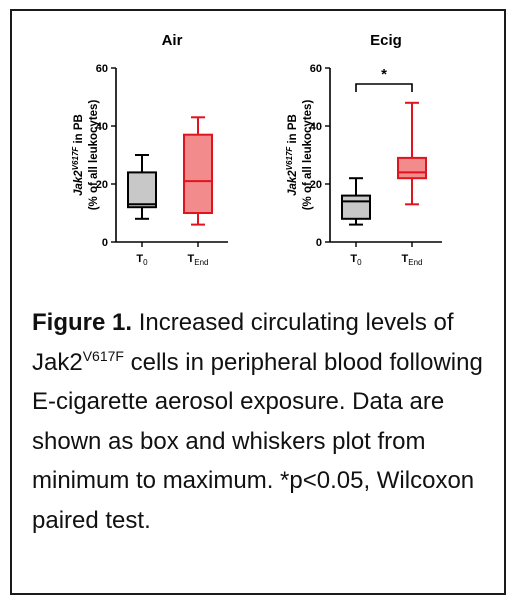 Image resolution: width=520 pixels, height=608 pixels. Describe the element at coordinates (172, 40) in the screenshot. I see `chart-title: Air` at that location.